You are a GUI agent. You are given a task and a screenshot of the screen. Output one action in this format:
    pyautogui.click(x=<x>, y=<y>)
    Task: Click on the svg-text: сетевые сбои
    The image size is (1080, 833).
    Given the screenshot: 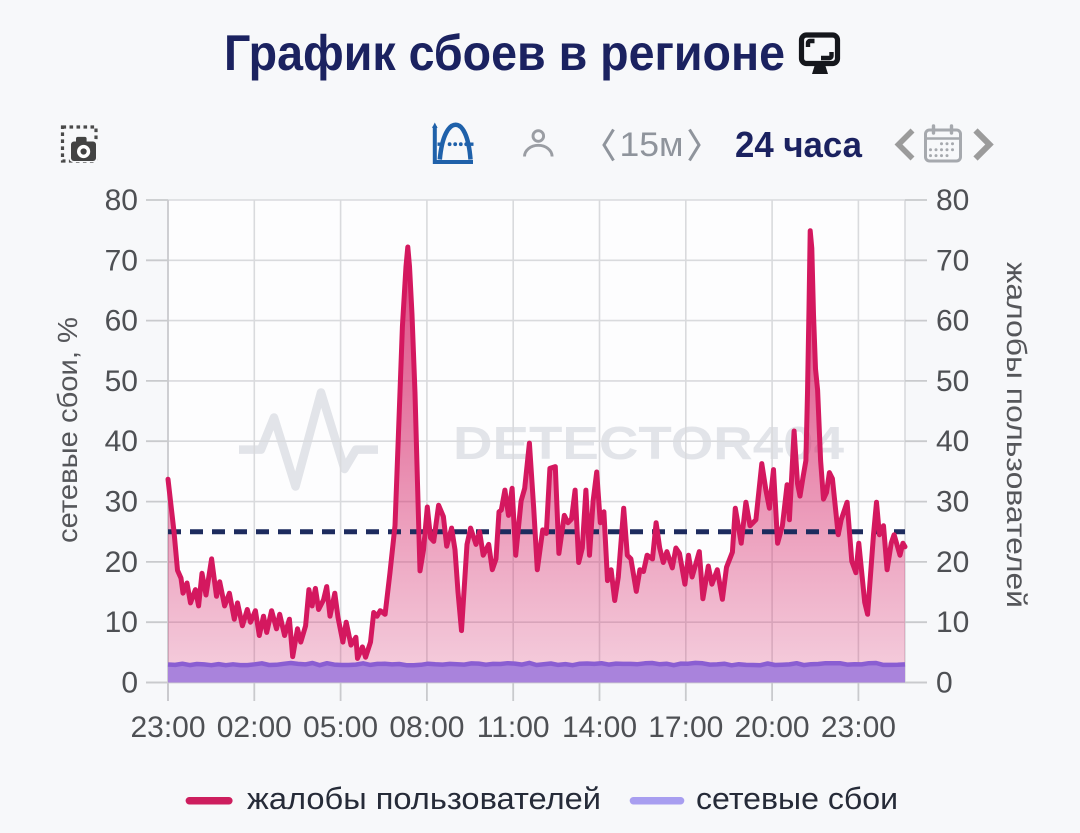 What is the action you would take?
    pyautogui.click(x=797, y=798)
    